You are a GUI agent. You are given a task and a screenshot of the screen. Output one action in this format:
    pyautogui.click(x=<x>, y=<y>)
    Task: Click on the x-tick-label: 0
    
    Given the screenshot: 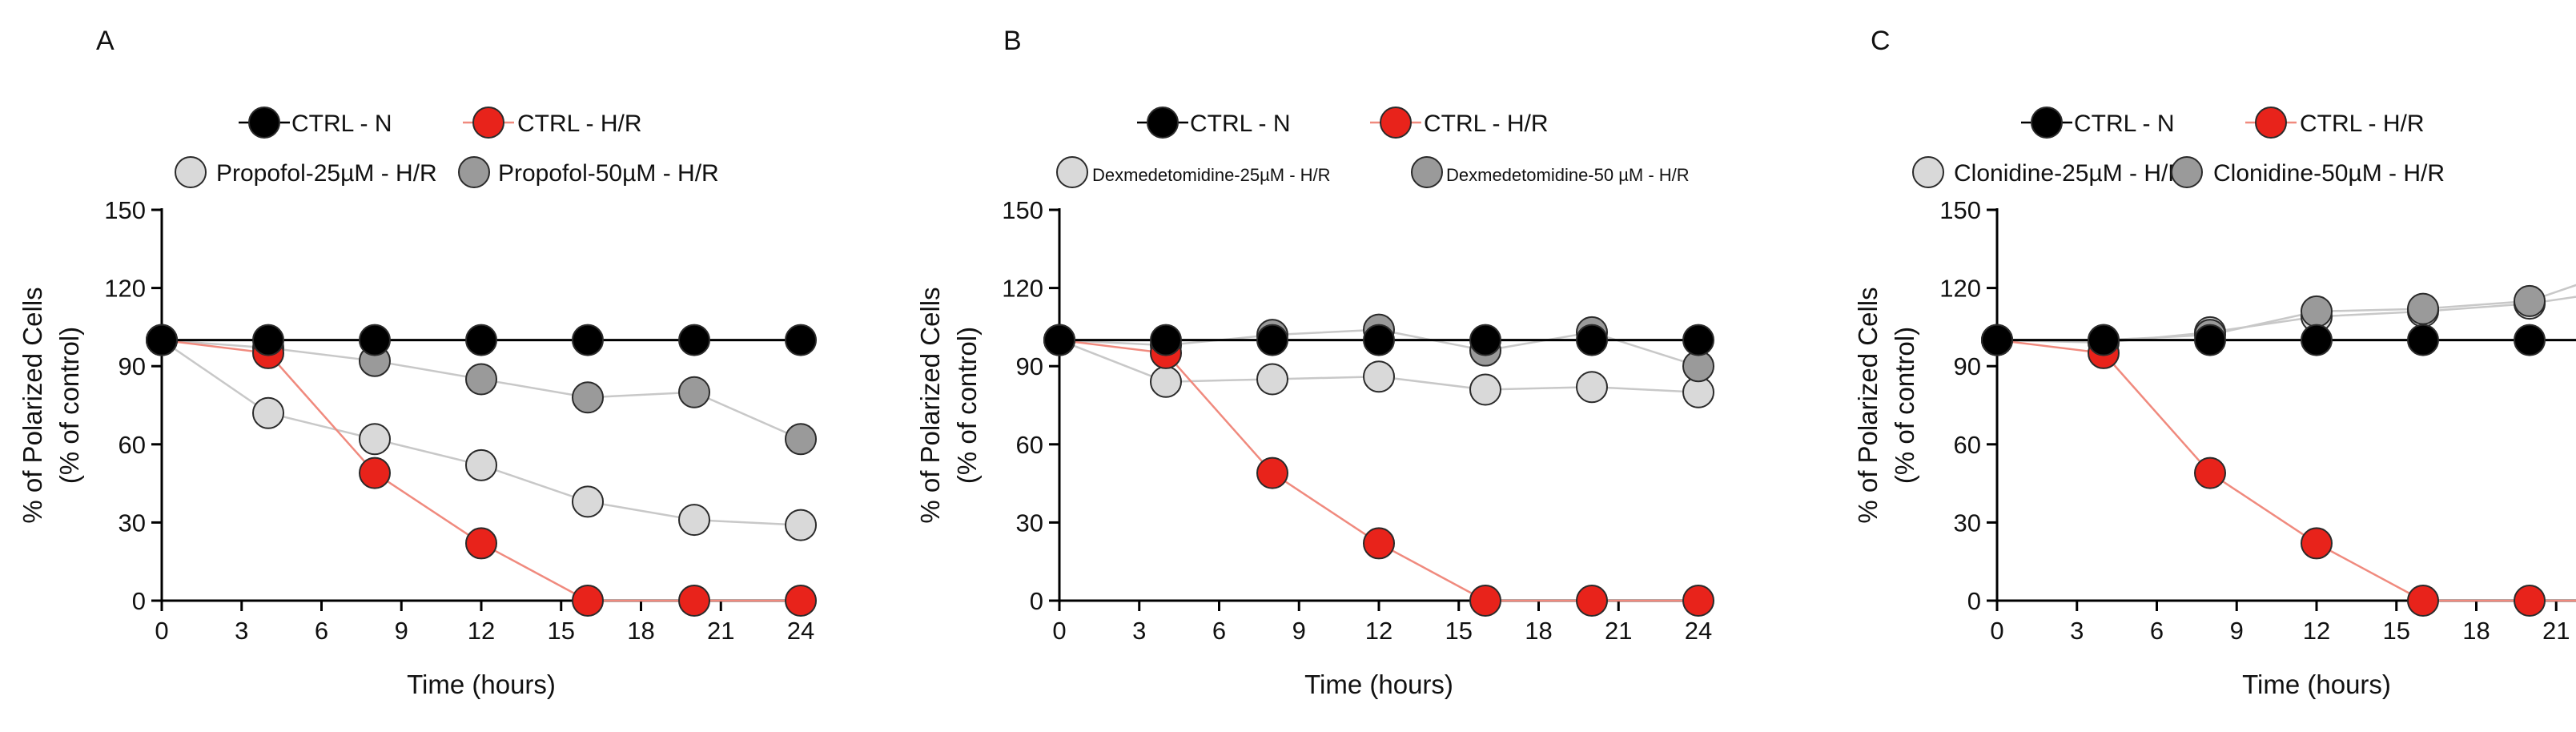 What is the action you would take?
    pyautogui.click(x=1059, y=631)
    